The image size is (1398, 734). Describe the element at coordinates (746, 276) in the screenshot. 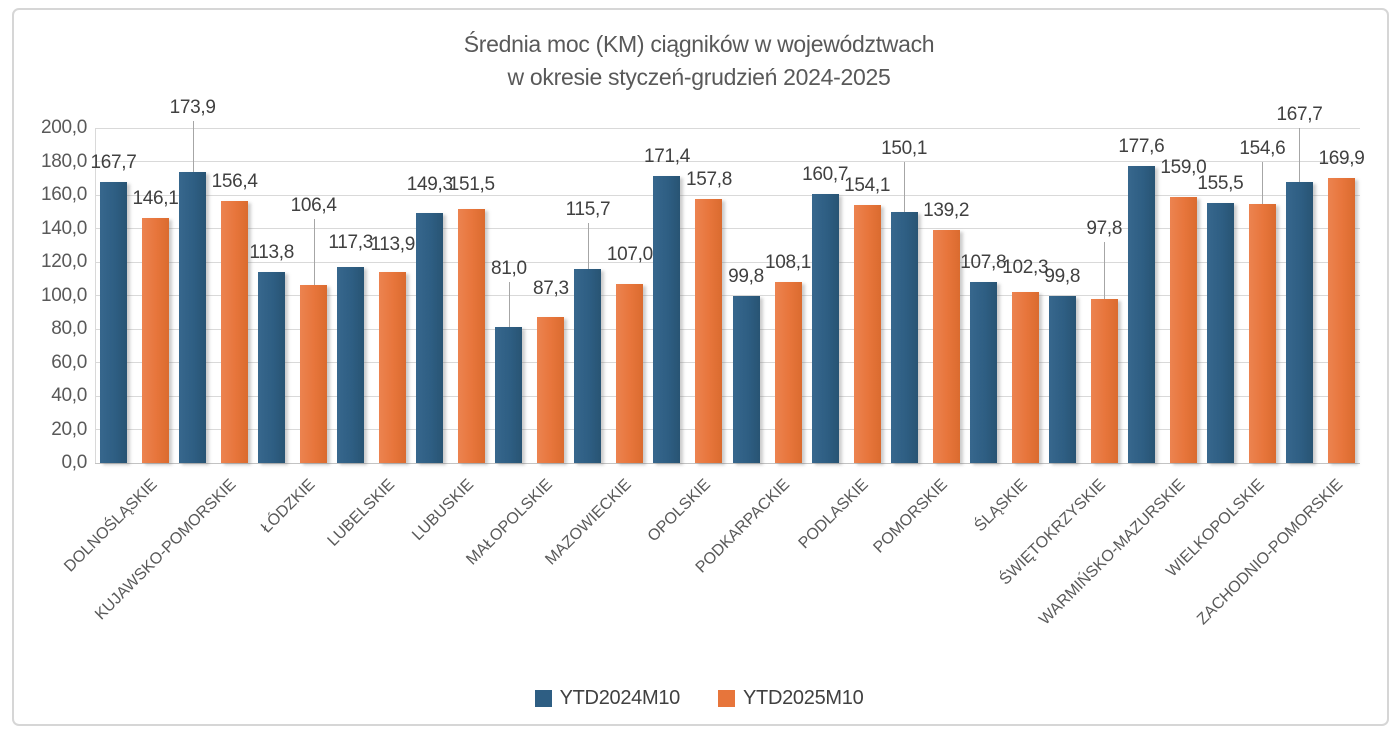

I see `data-label: 99,8` at that location.